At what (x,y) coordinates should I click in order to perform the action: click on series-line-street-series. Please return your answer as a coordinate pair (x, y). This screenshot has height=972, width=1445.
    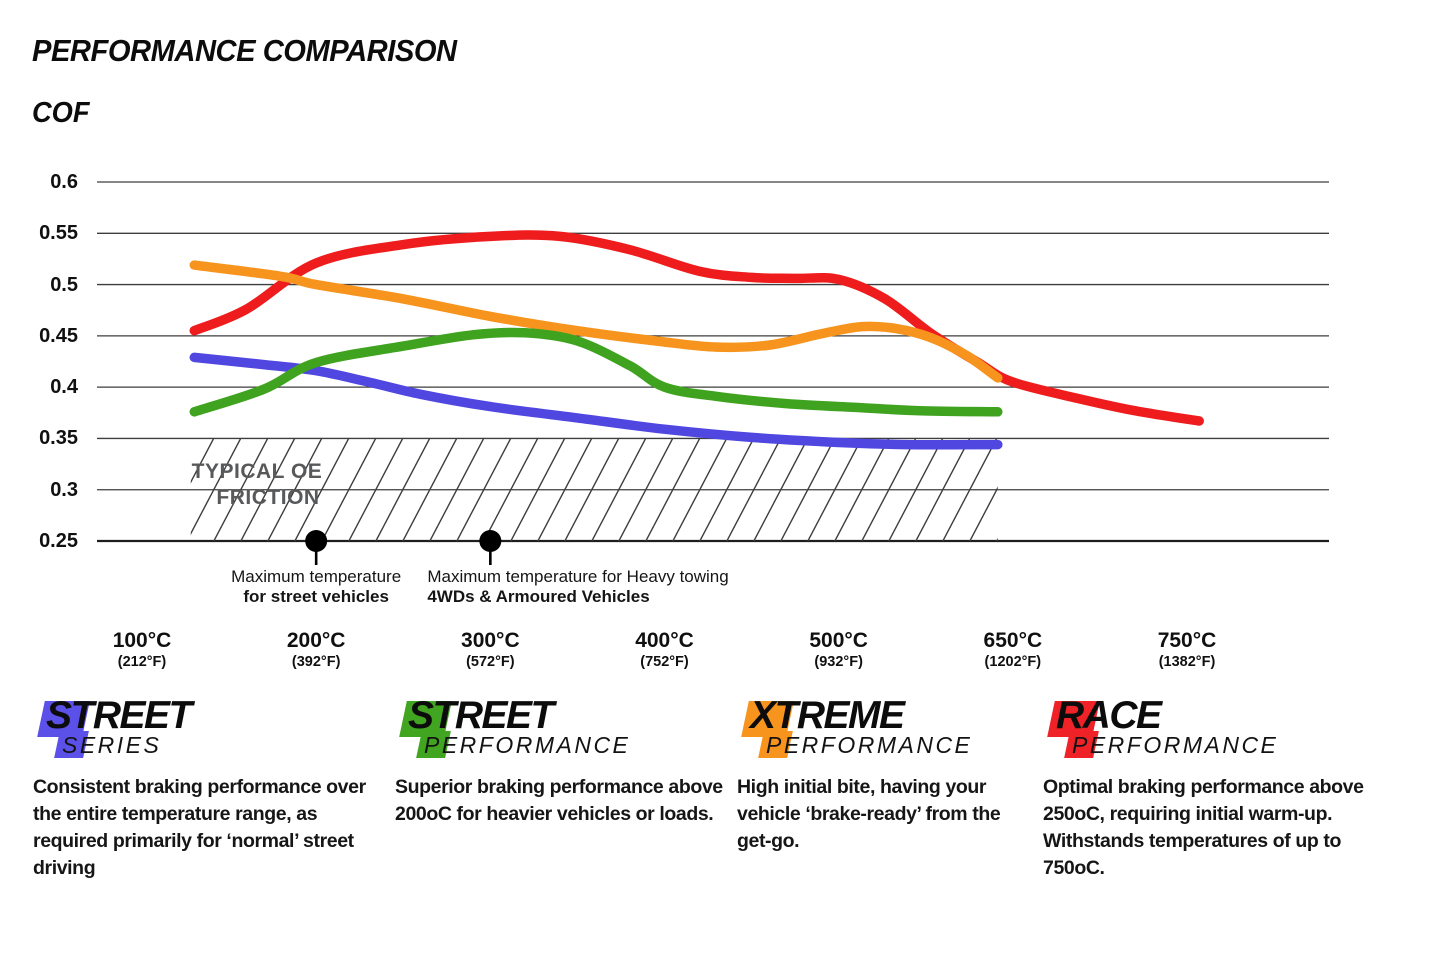
    Looking at the image, I should click on (596, 401).